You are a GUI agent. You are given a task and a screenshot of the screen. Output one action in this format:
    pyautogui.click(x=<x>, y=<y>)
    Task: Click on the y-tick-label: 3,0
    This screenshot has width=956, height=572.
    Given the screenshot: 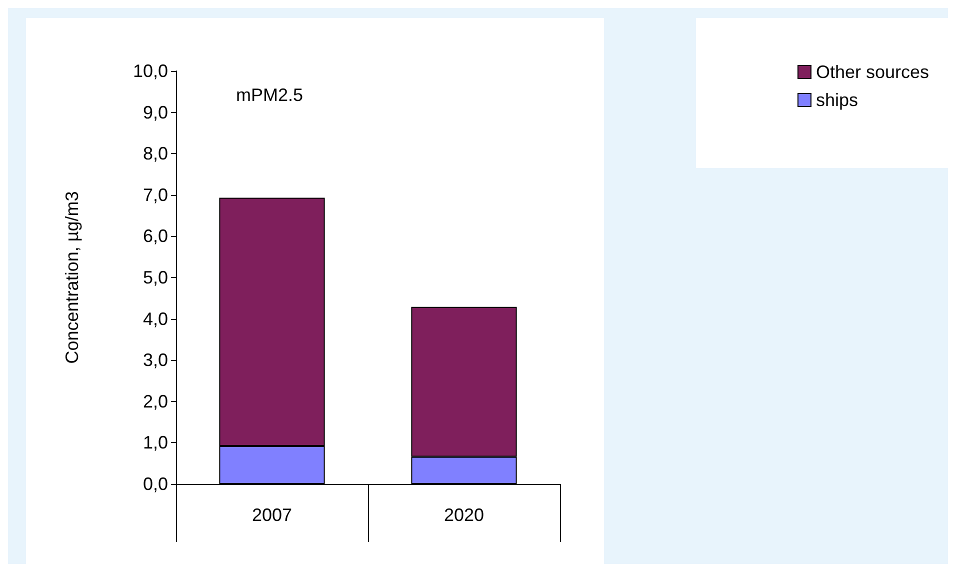 What is the action you would take?
    pyautogui.click(x=155, y=360)
    